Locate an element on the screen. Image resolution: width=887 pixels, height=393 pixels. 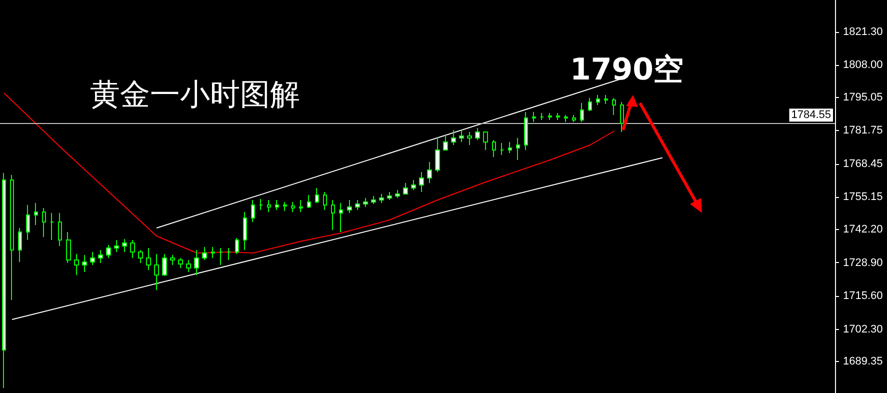
y-tick-label: 1781.75 is located at coordinates (863, 130).